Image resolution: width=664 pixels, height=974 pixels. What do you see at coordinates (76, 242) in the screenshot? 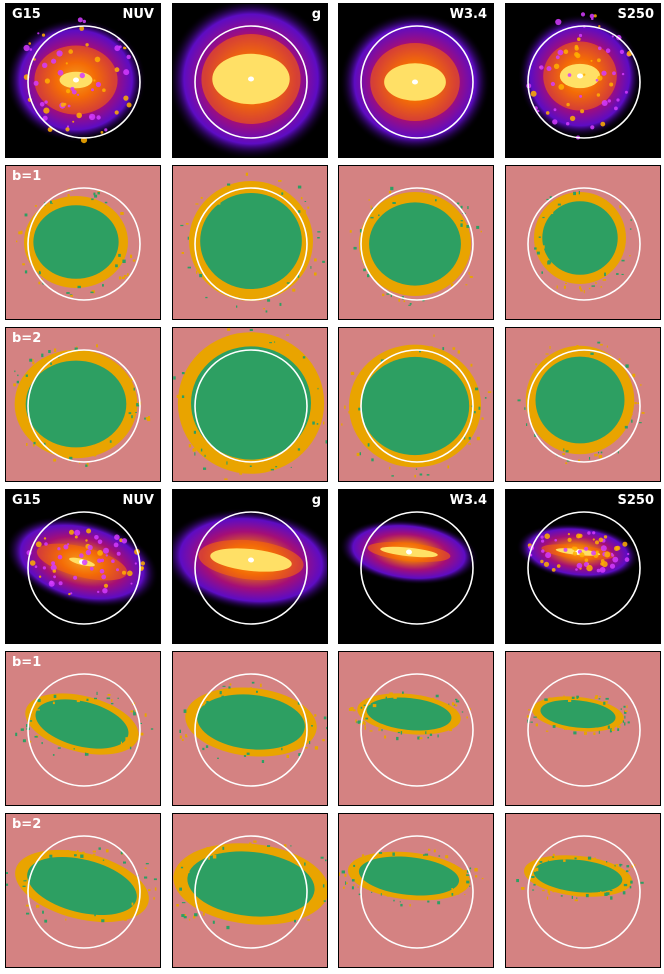
I see `mask-inner-region` at bounding box center [76, 242].